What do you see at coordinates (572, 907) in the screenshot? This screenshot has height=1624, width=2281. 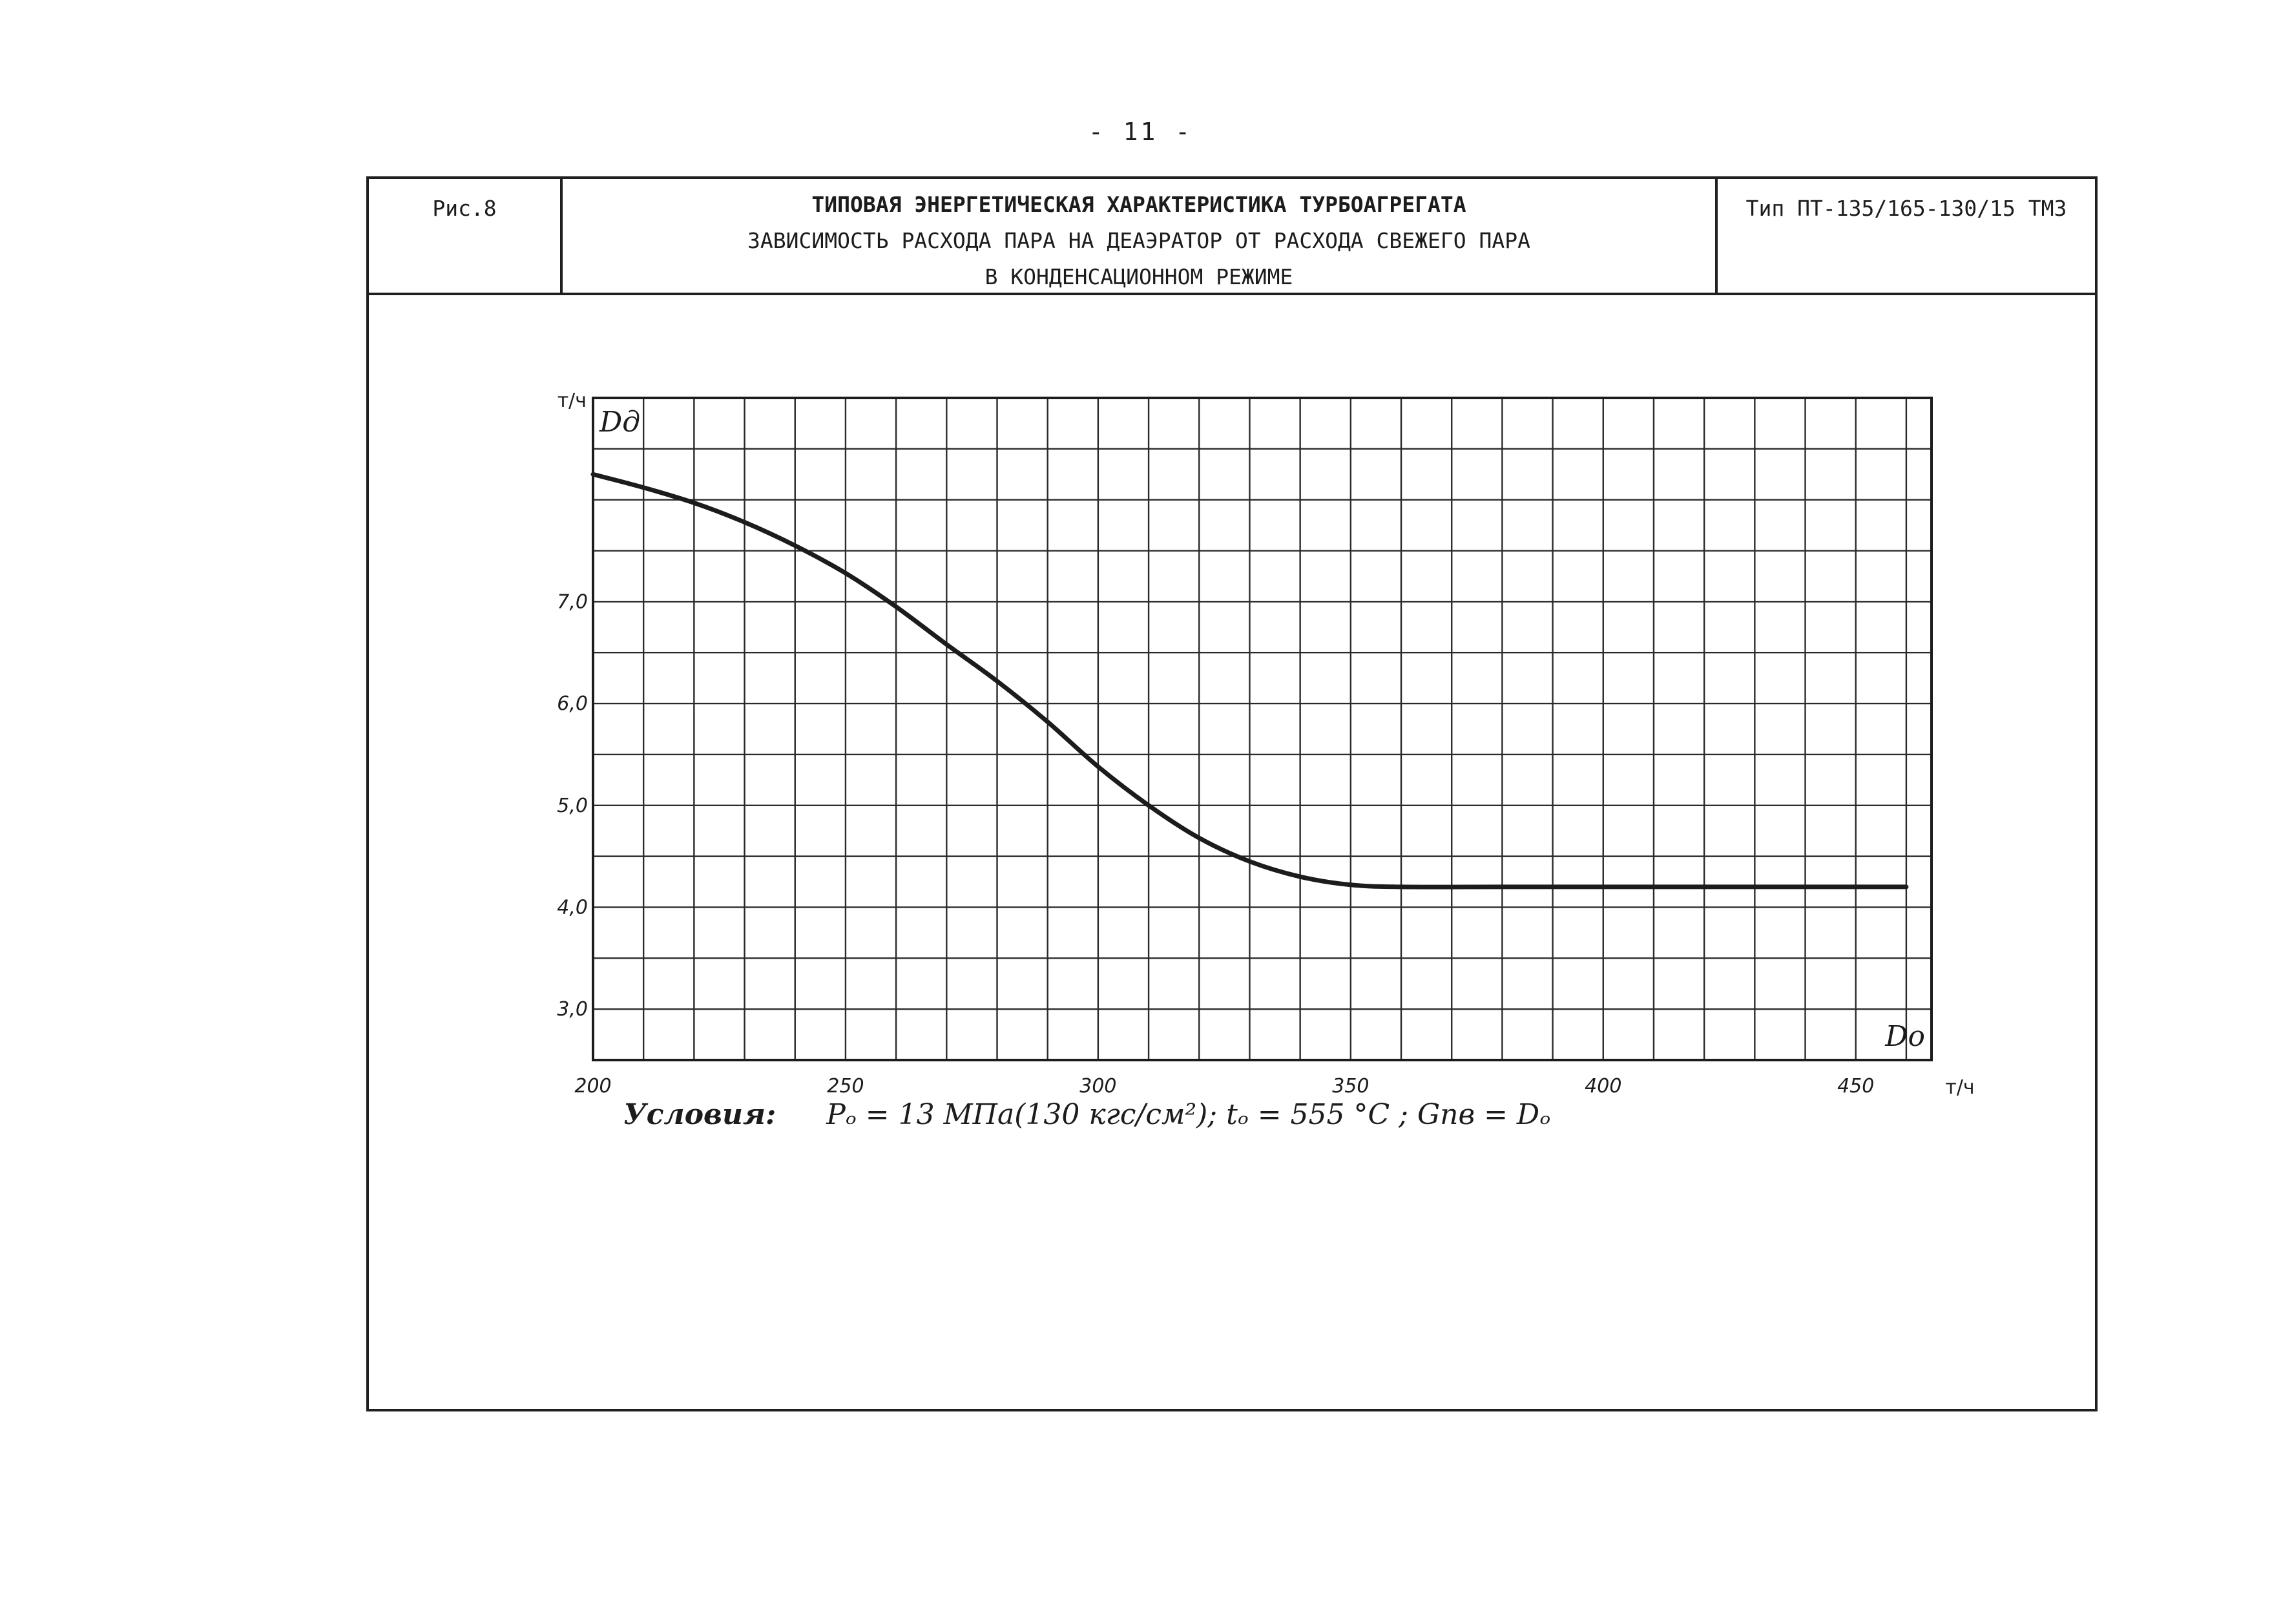 I see `y-tick-label: 4,0` at bounding box center [572, 907].